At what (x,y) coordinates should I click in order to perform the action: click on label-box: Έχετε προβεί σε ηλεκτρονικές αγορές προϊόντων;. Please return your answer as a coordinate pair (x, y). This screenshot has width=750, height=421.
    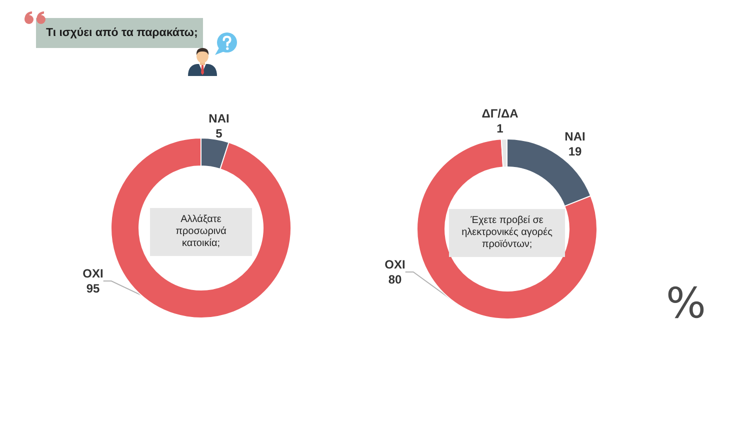
    Looking at the image, I should click on (507, 233).